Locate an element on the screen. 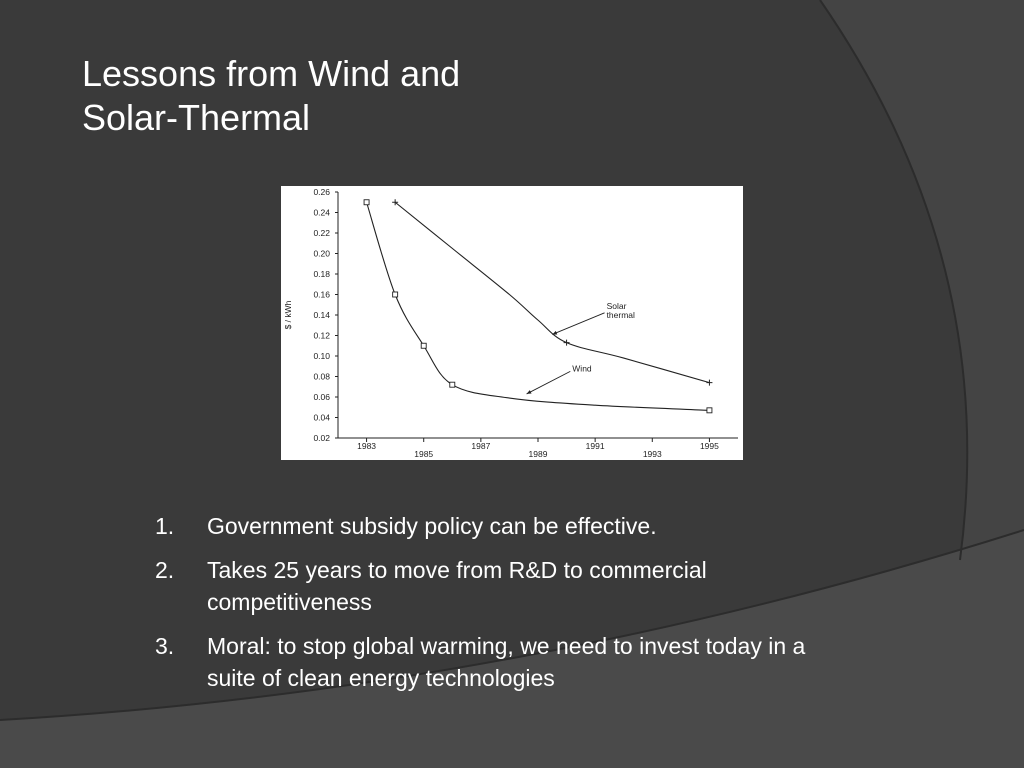 The width and height of the screenshot is (1024, 768). annotation-label: Solar is located at coordinates (617, 306).